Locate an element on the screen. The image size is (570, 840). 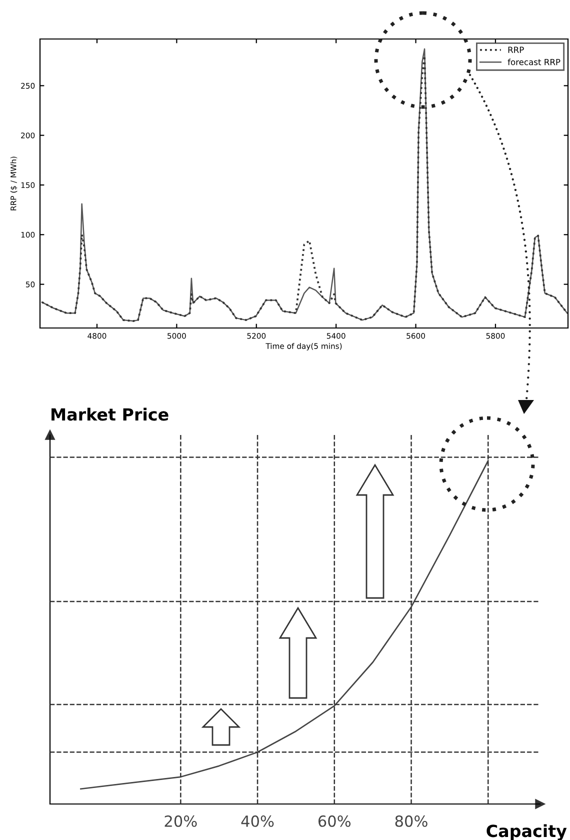
legend-label: forecast RRP is located at coordinates (534, 62).